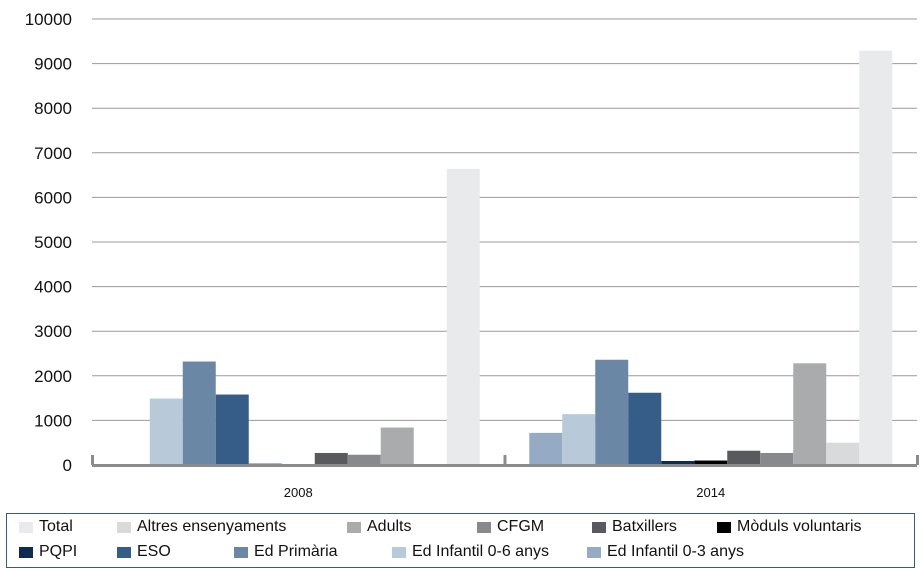 The image size is (922, 570). What do you see at coordinates (53, 242) in the screenshot?
I see `y-tick-label: 5000` at bounding box center [53, 242].